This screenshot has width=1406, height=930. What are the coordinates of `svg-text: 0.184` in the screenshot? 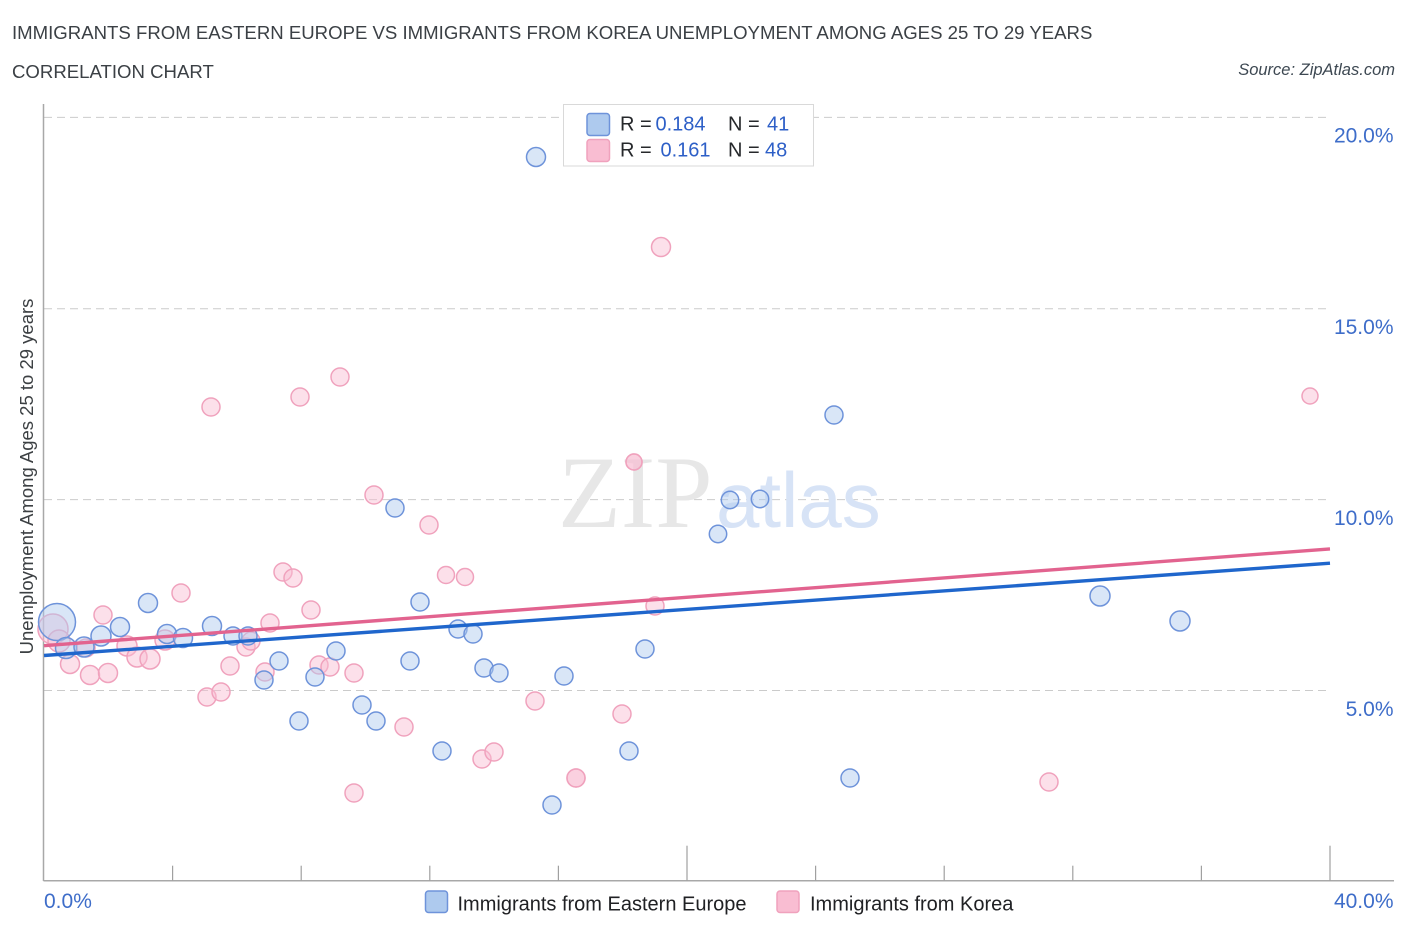 It's located at (681, 125).